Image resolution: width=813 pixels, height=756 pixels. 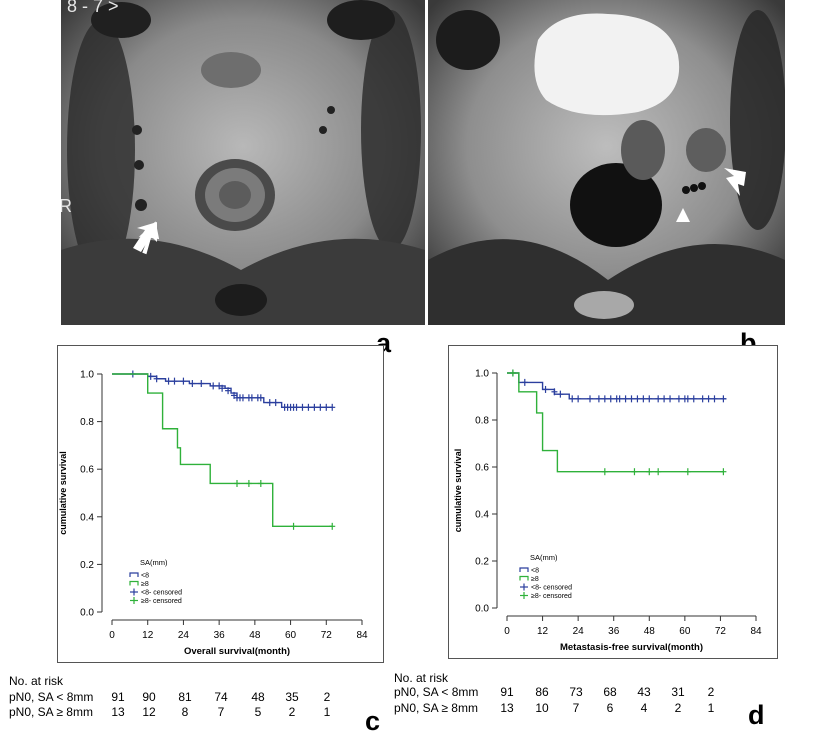 What do you see at coordinates (610, 692) in the screenshot?
I see `risk-count: 68` at bounding box center [610, 692].